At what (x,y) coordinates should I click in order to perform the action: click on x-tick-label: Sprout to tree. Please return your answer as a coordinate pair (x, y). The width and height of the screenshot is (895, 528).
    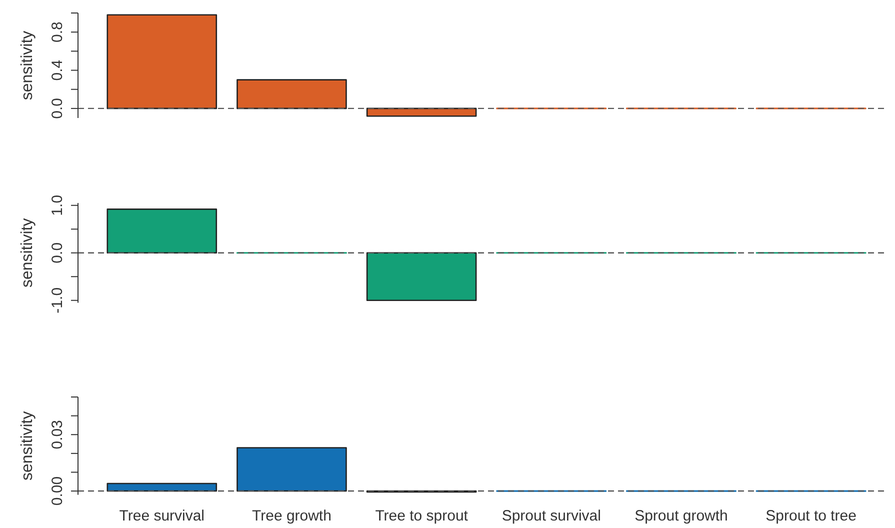
    Looking at the image, I should click on (811, 515).